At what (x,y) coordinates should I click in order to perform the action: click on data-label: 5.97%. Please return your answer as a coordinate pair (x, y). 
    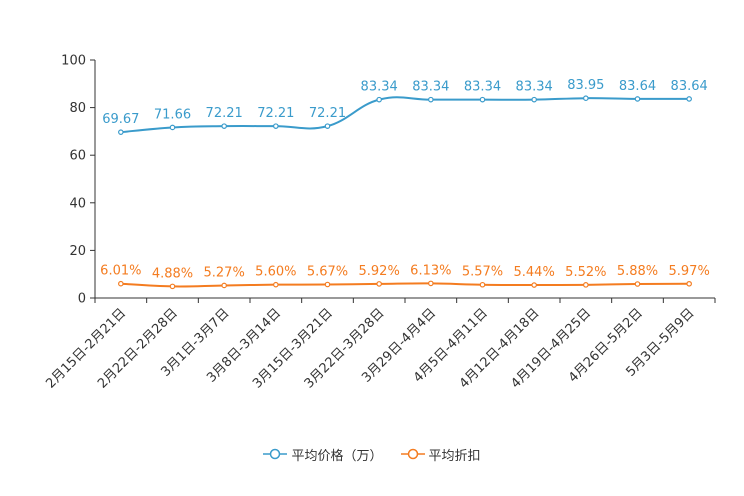
    Looking at the image, I should click on (689, 271).